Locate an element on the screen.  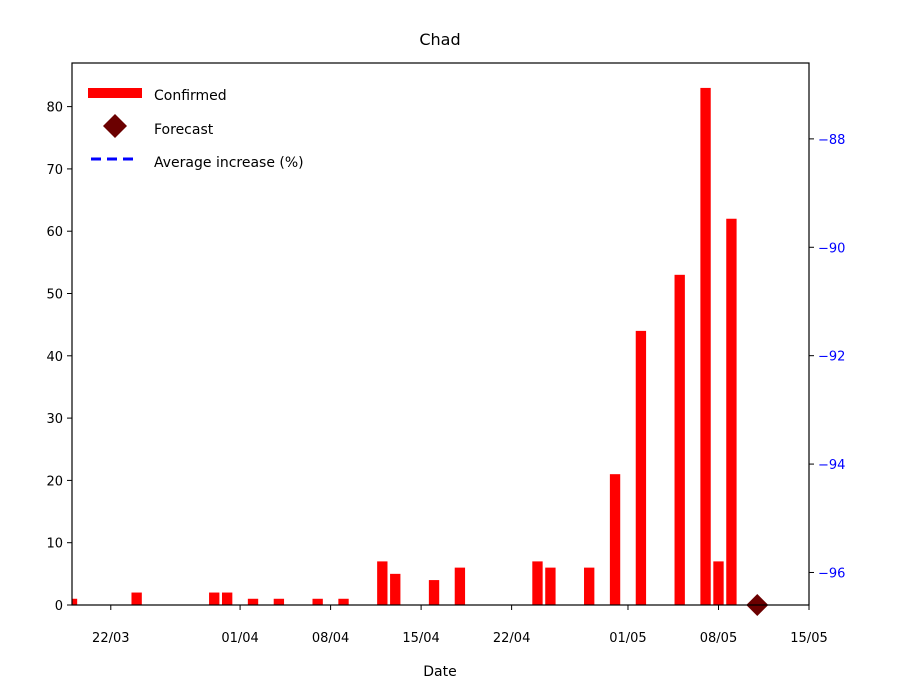
x-axis-label: Date is located at coordinates (439, 672).